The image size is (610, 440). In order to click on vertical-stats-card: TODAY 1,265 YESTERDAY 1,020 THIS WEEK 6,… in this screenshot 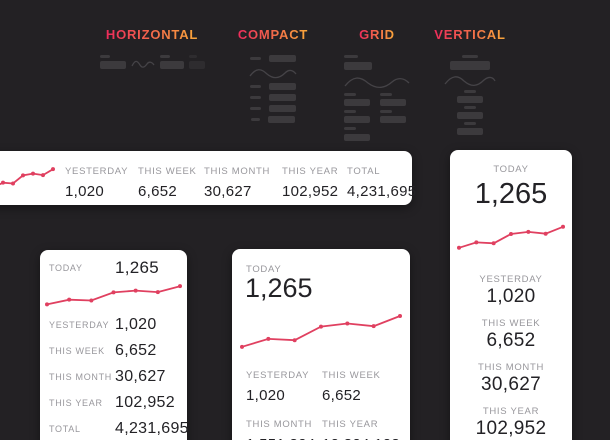, I will do `click(511, 295)`.